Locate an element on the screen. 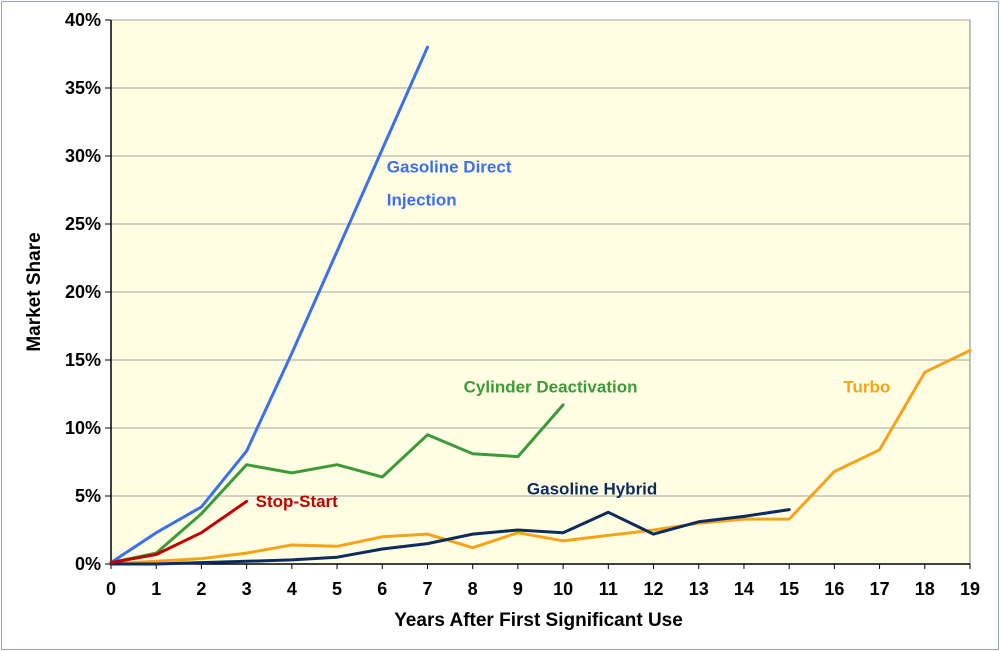  series-label-line: Gasoline Direct is located at coordinates (449, 166).